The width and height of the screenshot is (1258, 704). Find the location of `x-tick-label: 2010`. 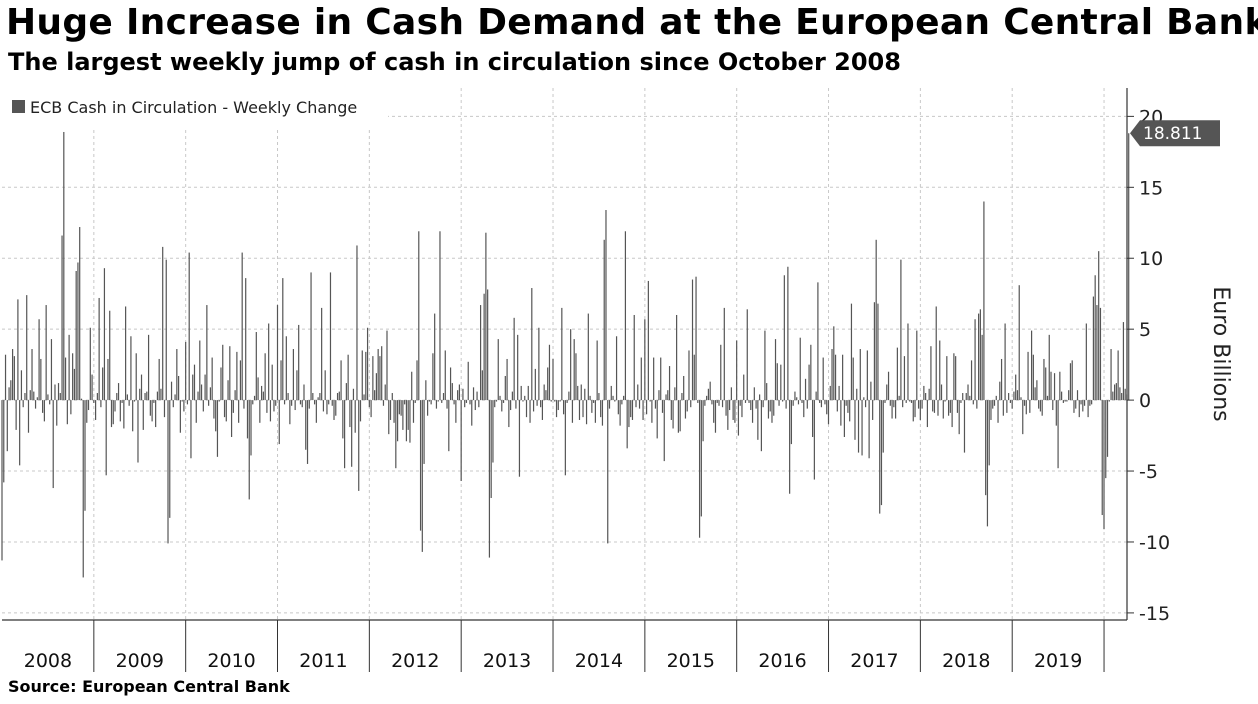

x-tick-label: 2010 is located at coordinates (231, 661).